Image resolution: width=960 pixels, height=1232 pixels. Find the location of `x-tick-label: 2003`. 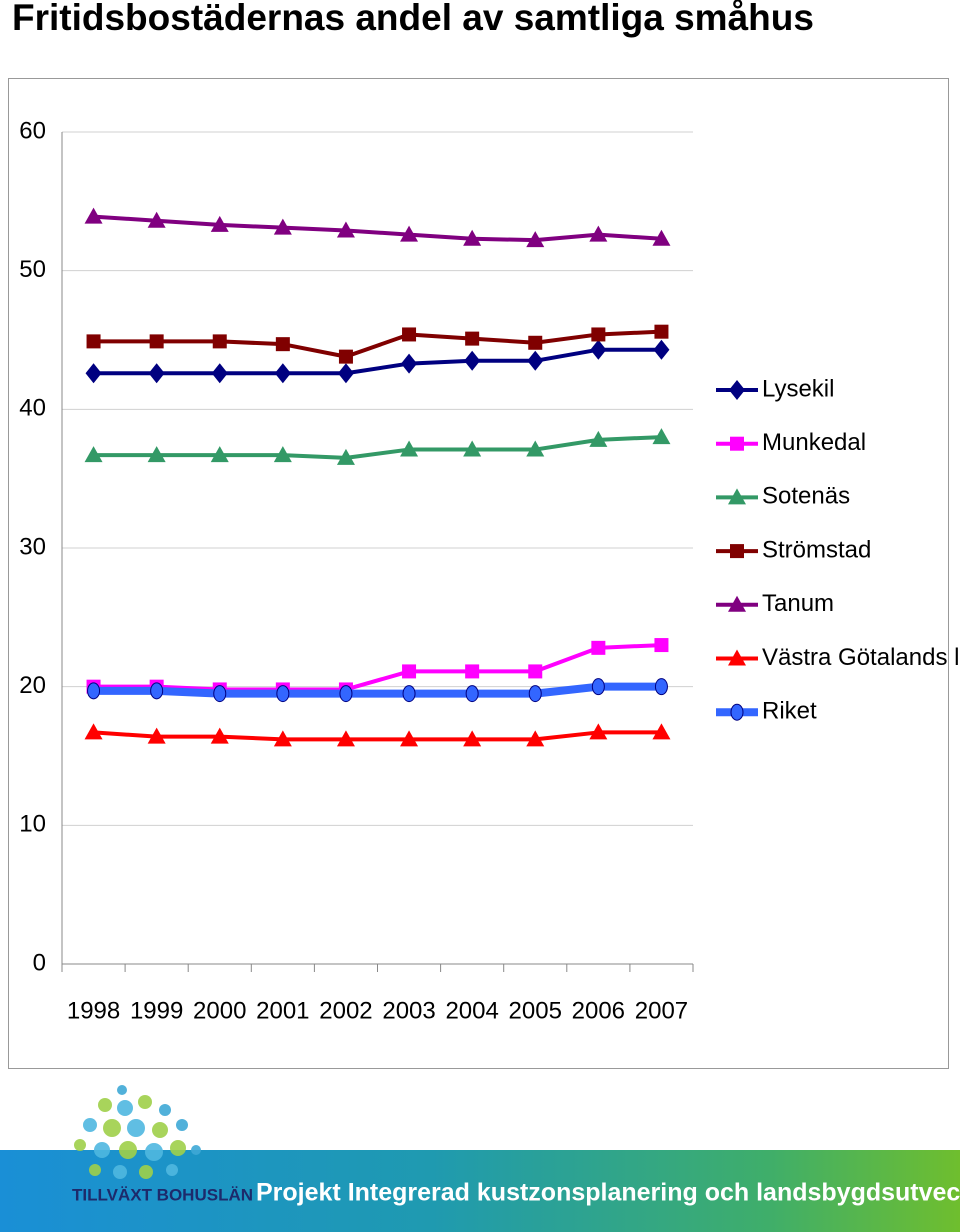

x-tick-label: 2003 is located at coordinates (408, 1010).